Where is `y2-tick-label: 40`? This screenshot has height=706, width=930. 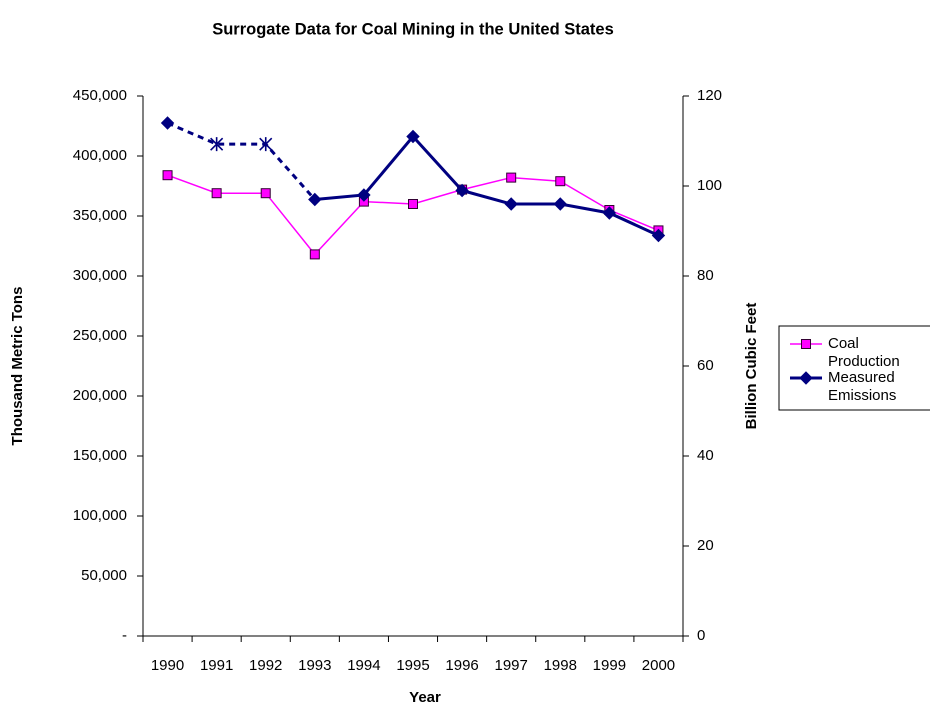
y2-tick-label: 40 is located at coordinates (705, 455).